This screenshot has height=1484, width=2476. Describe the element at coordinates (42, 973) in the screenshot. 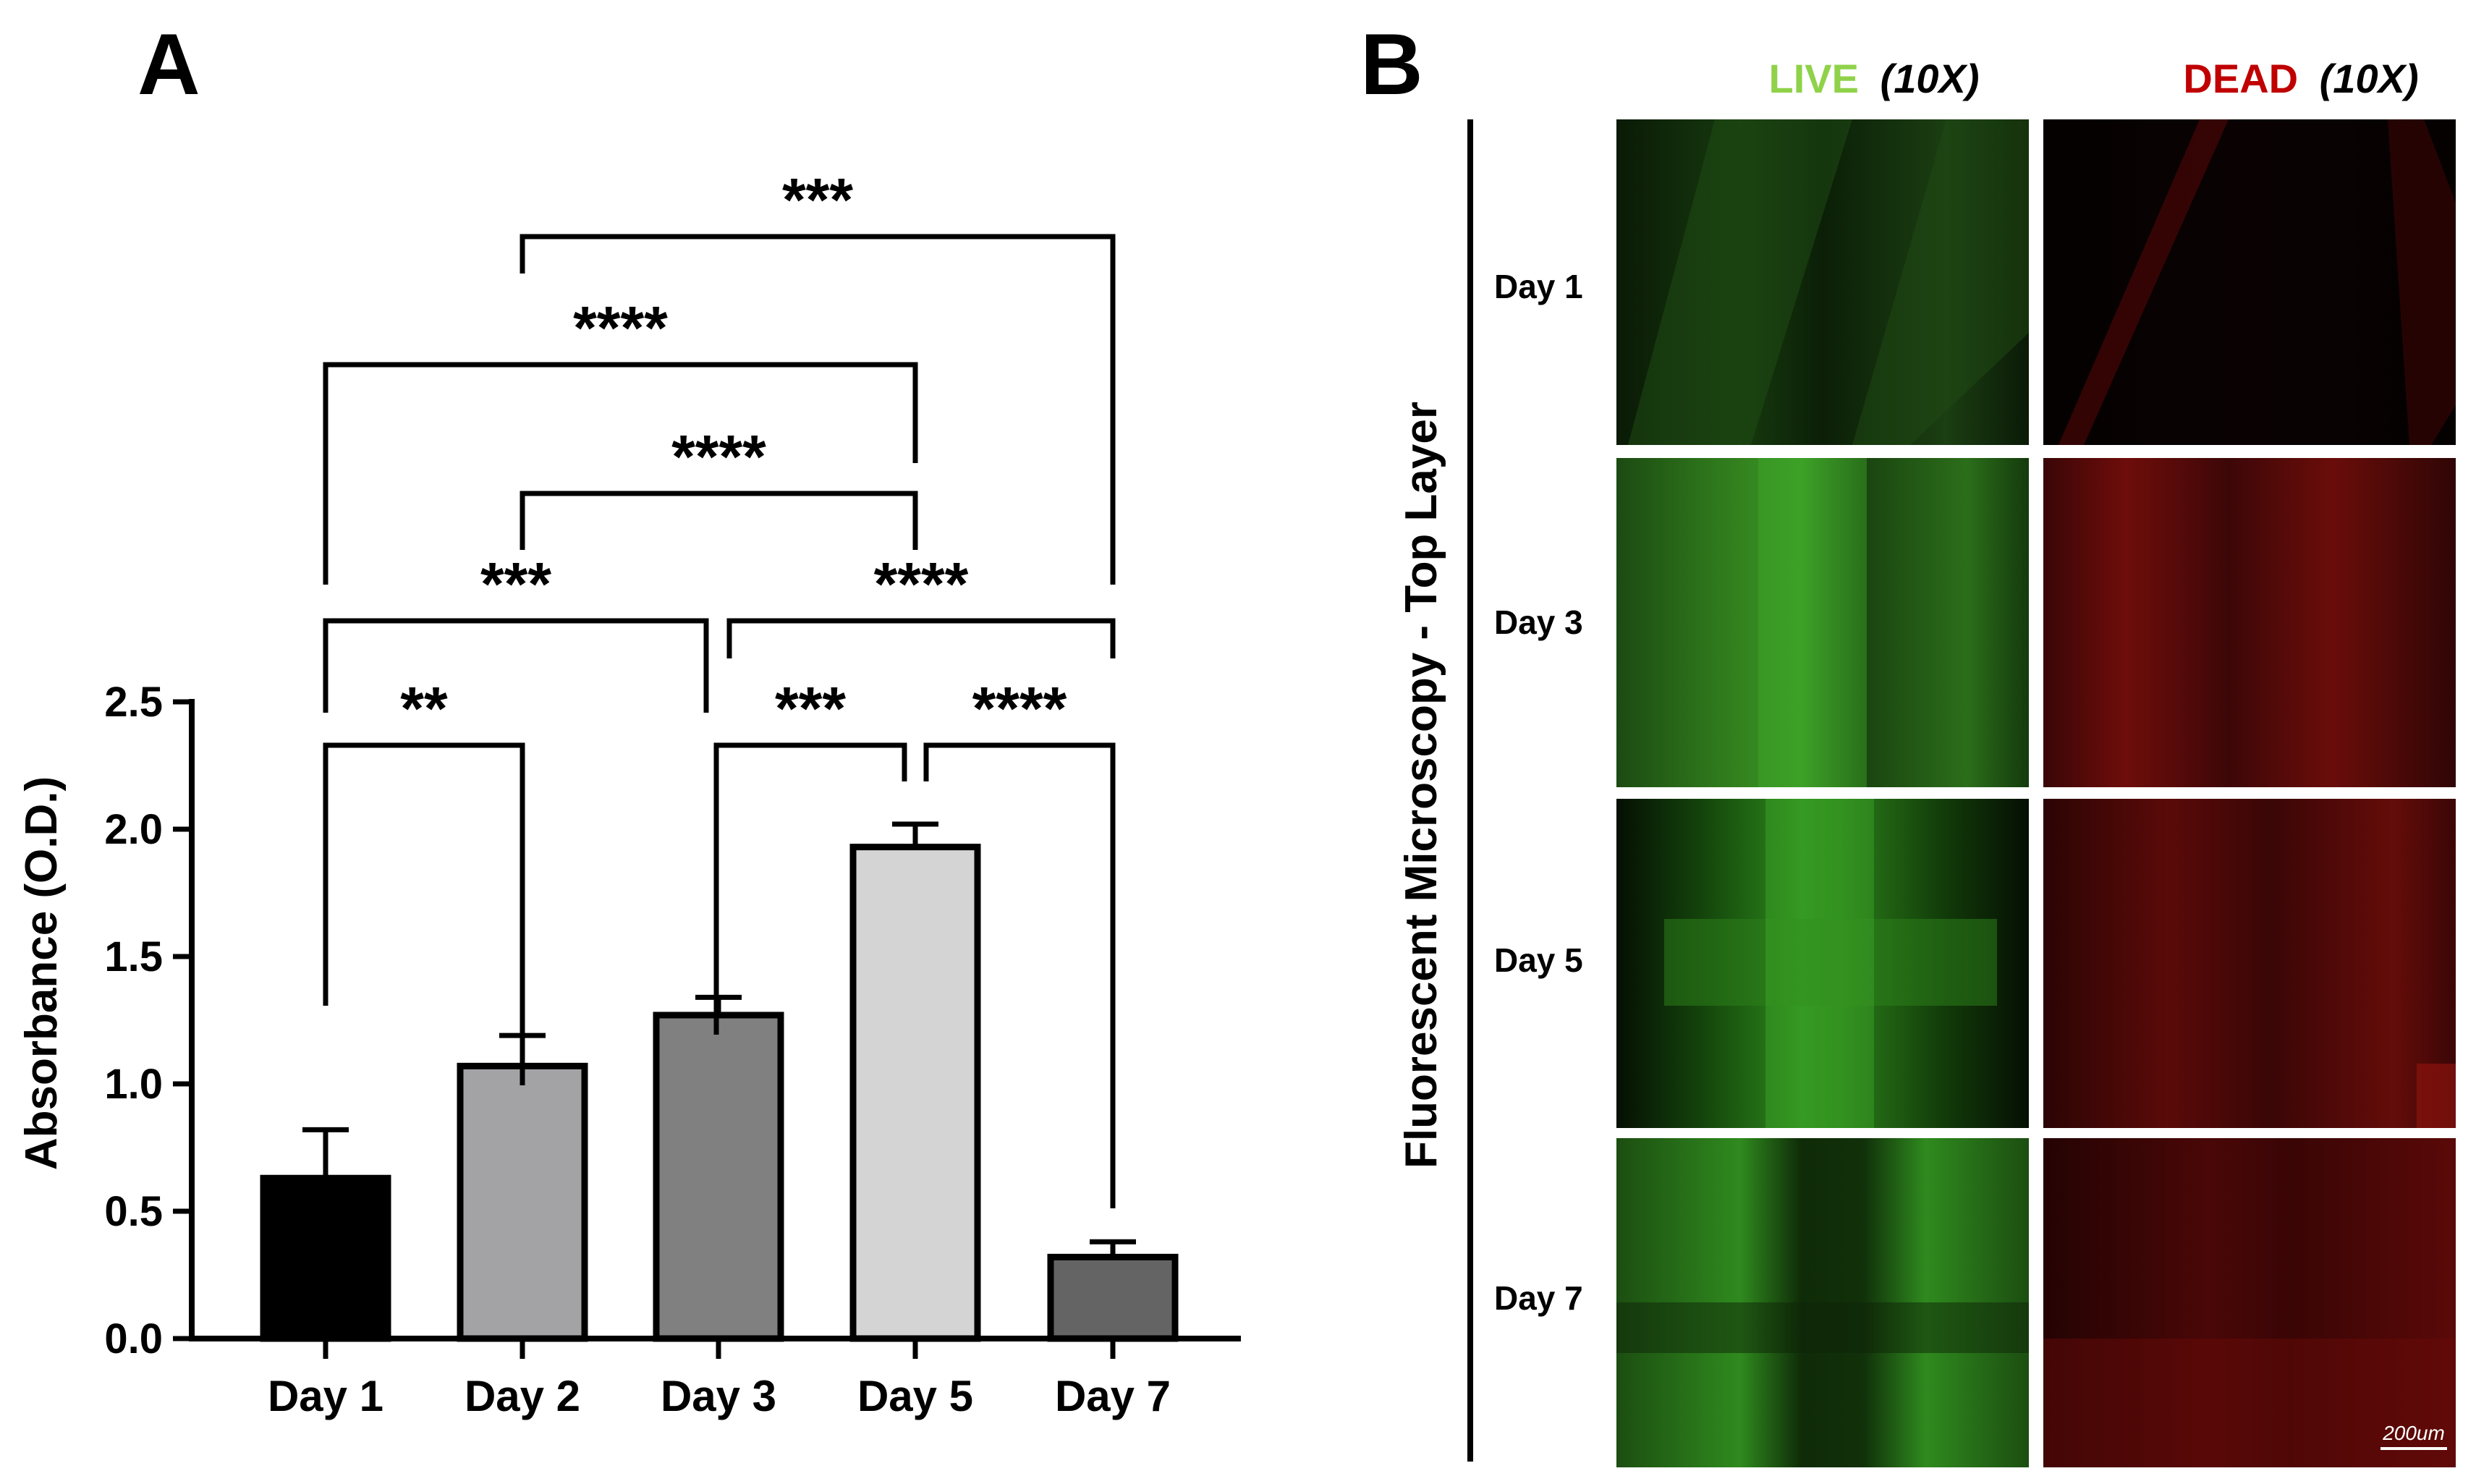

I see `y-axis-label: Absorbance (O.D.)` at that location.